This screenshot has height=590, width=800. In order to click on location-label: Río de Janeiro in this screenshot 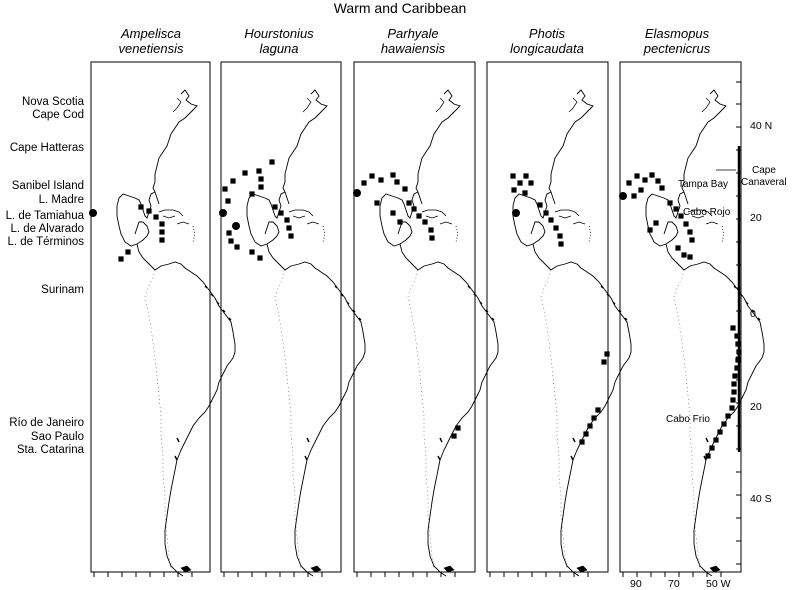, I will do `click(46, 423)`.